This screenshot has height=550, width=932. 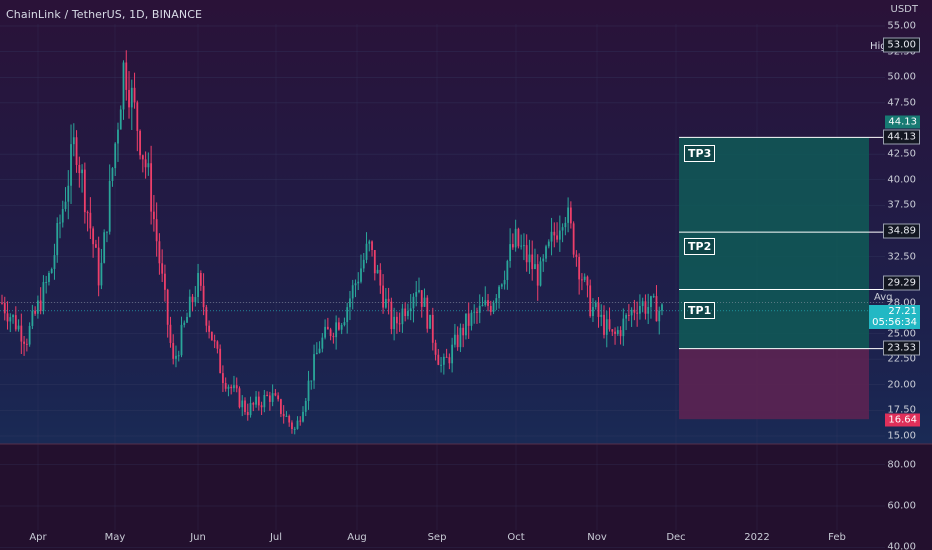 I want to click on chart-title: ChainLink / TetherUS, 1D, BINANCE, so click(x=104, y=14).